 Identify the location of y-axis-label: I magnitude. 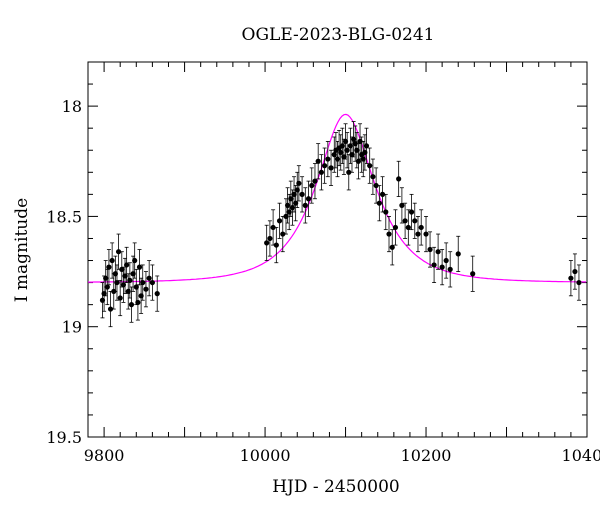
(22, 250).